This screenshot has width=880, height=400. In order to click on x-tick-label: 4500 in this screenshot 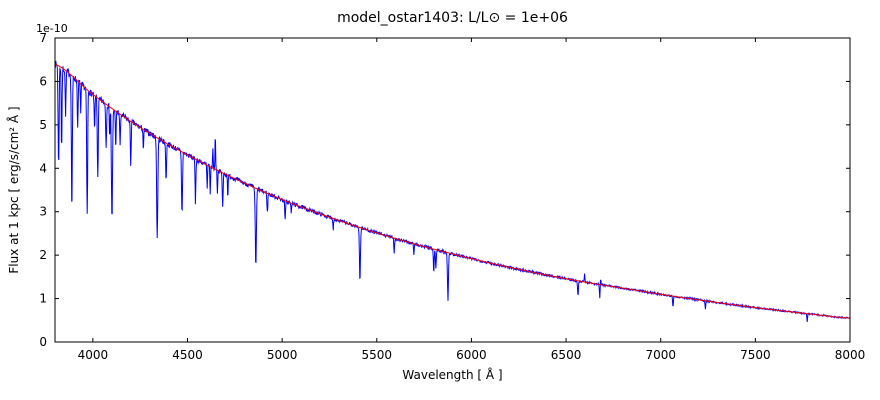, I will do `click(187, 355)`.